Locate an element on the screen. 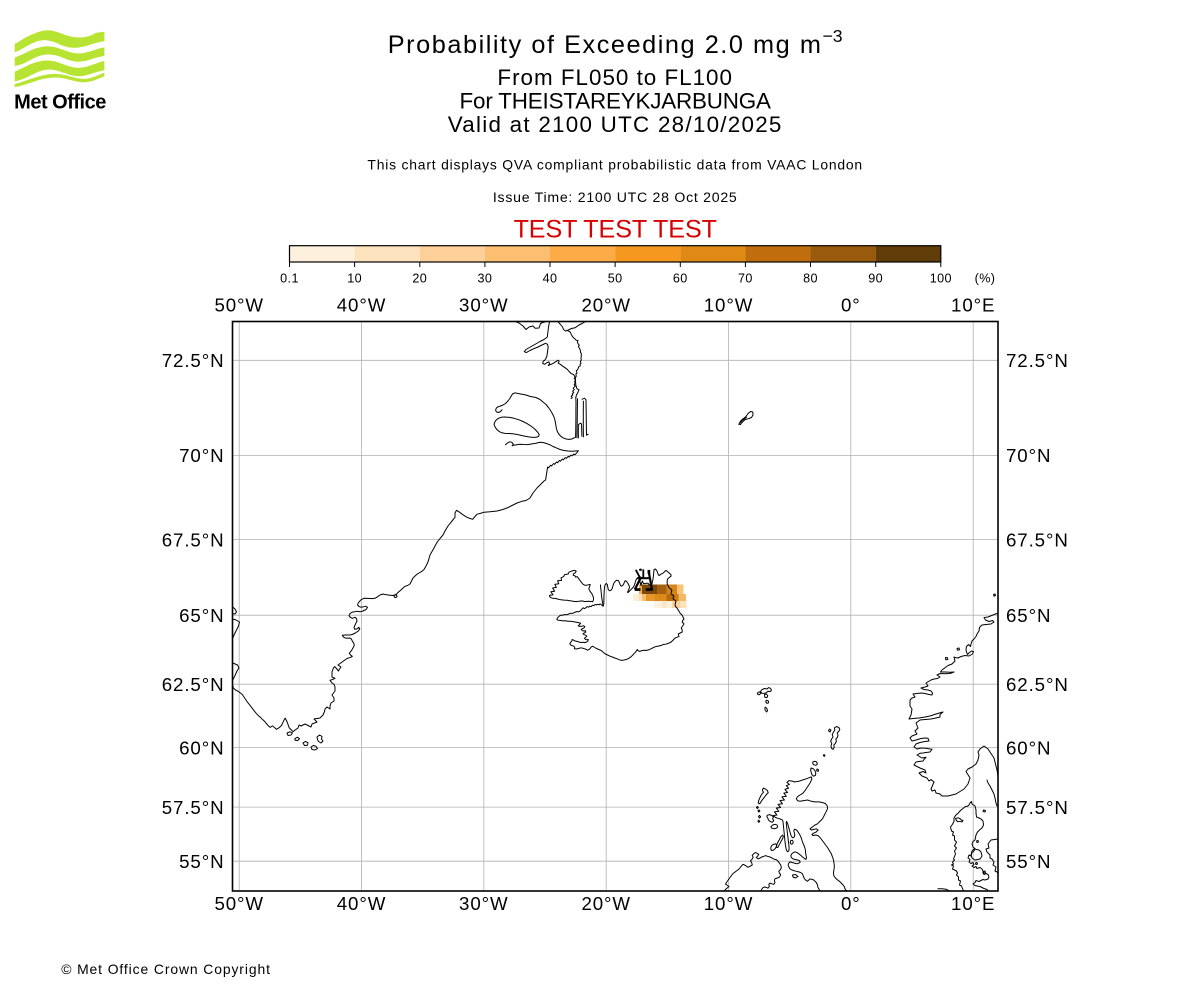 The image size is (1200, 1000). svg-text: TEST TEST TEST is located at coordinates (615, 229).